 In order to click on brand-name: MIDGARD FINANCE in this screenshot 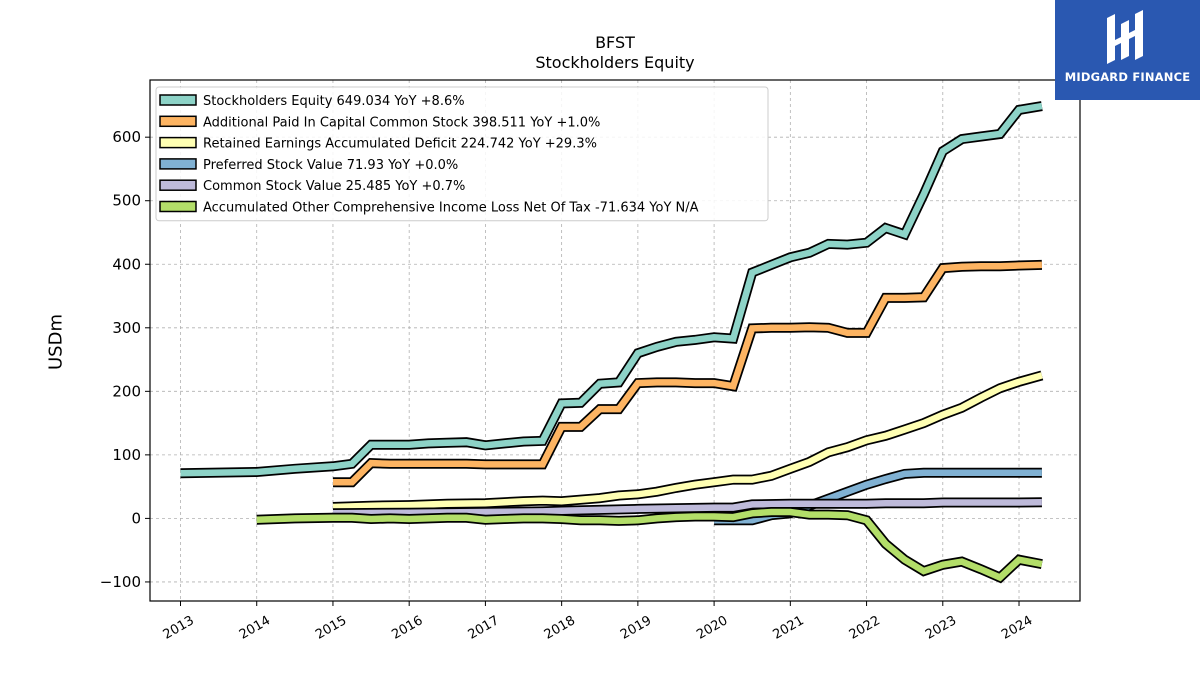, I will do `click(1127, 77)`.